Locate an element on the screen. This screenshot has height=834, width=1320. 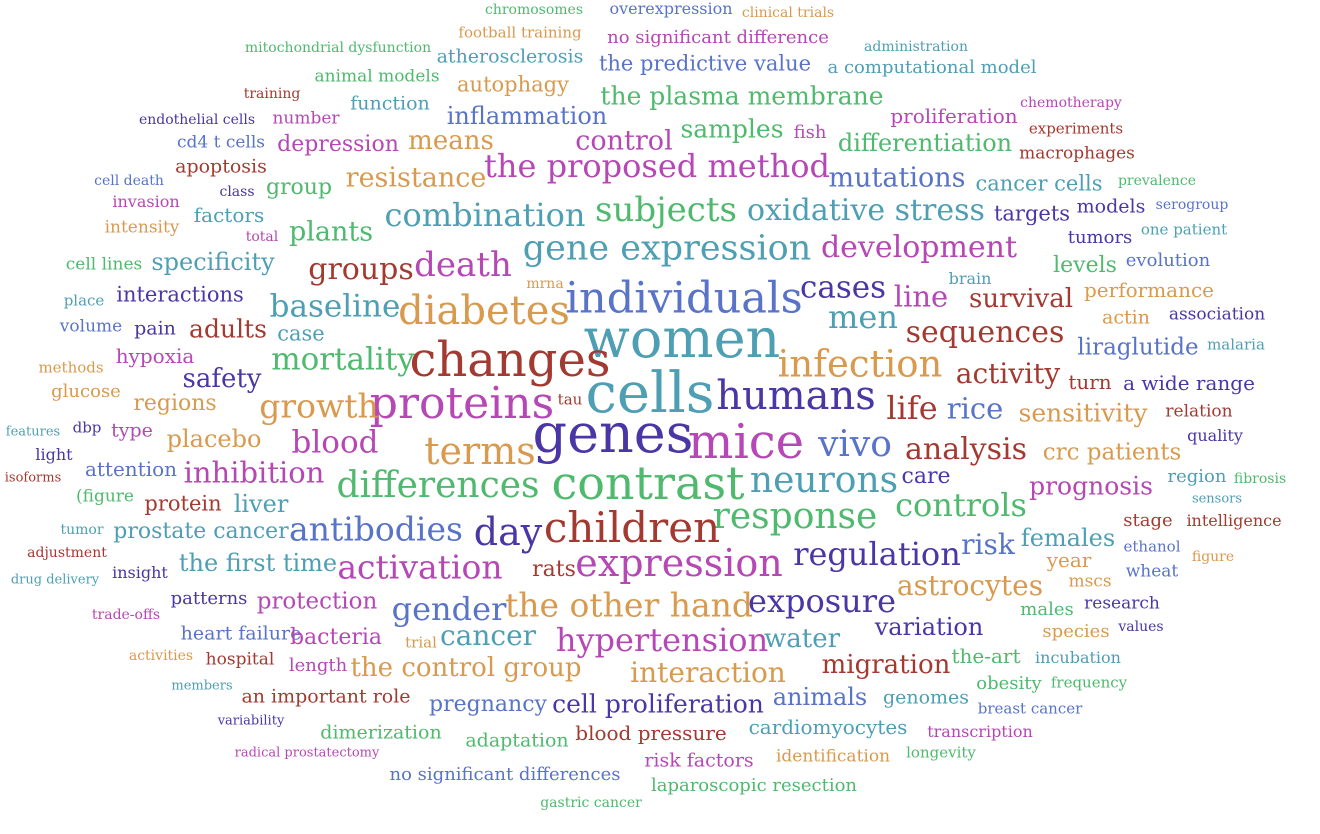
word-cloud-term: no significant differences is located at coordinates (505, 774).